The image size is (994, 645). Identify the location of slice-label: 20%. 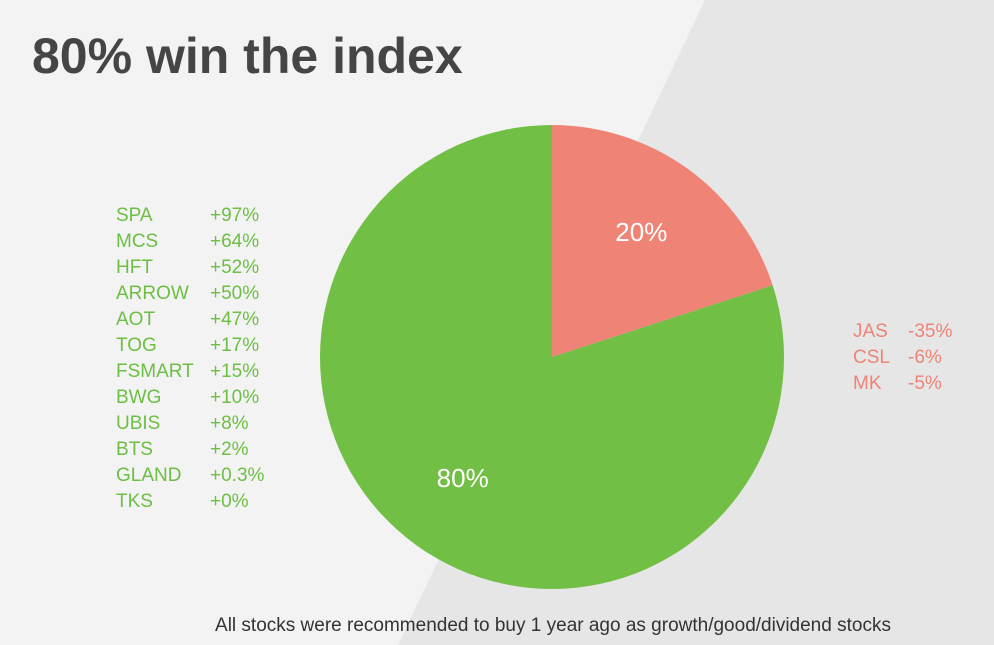
(641, 232).